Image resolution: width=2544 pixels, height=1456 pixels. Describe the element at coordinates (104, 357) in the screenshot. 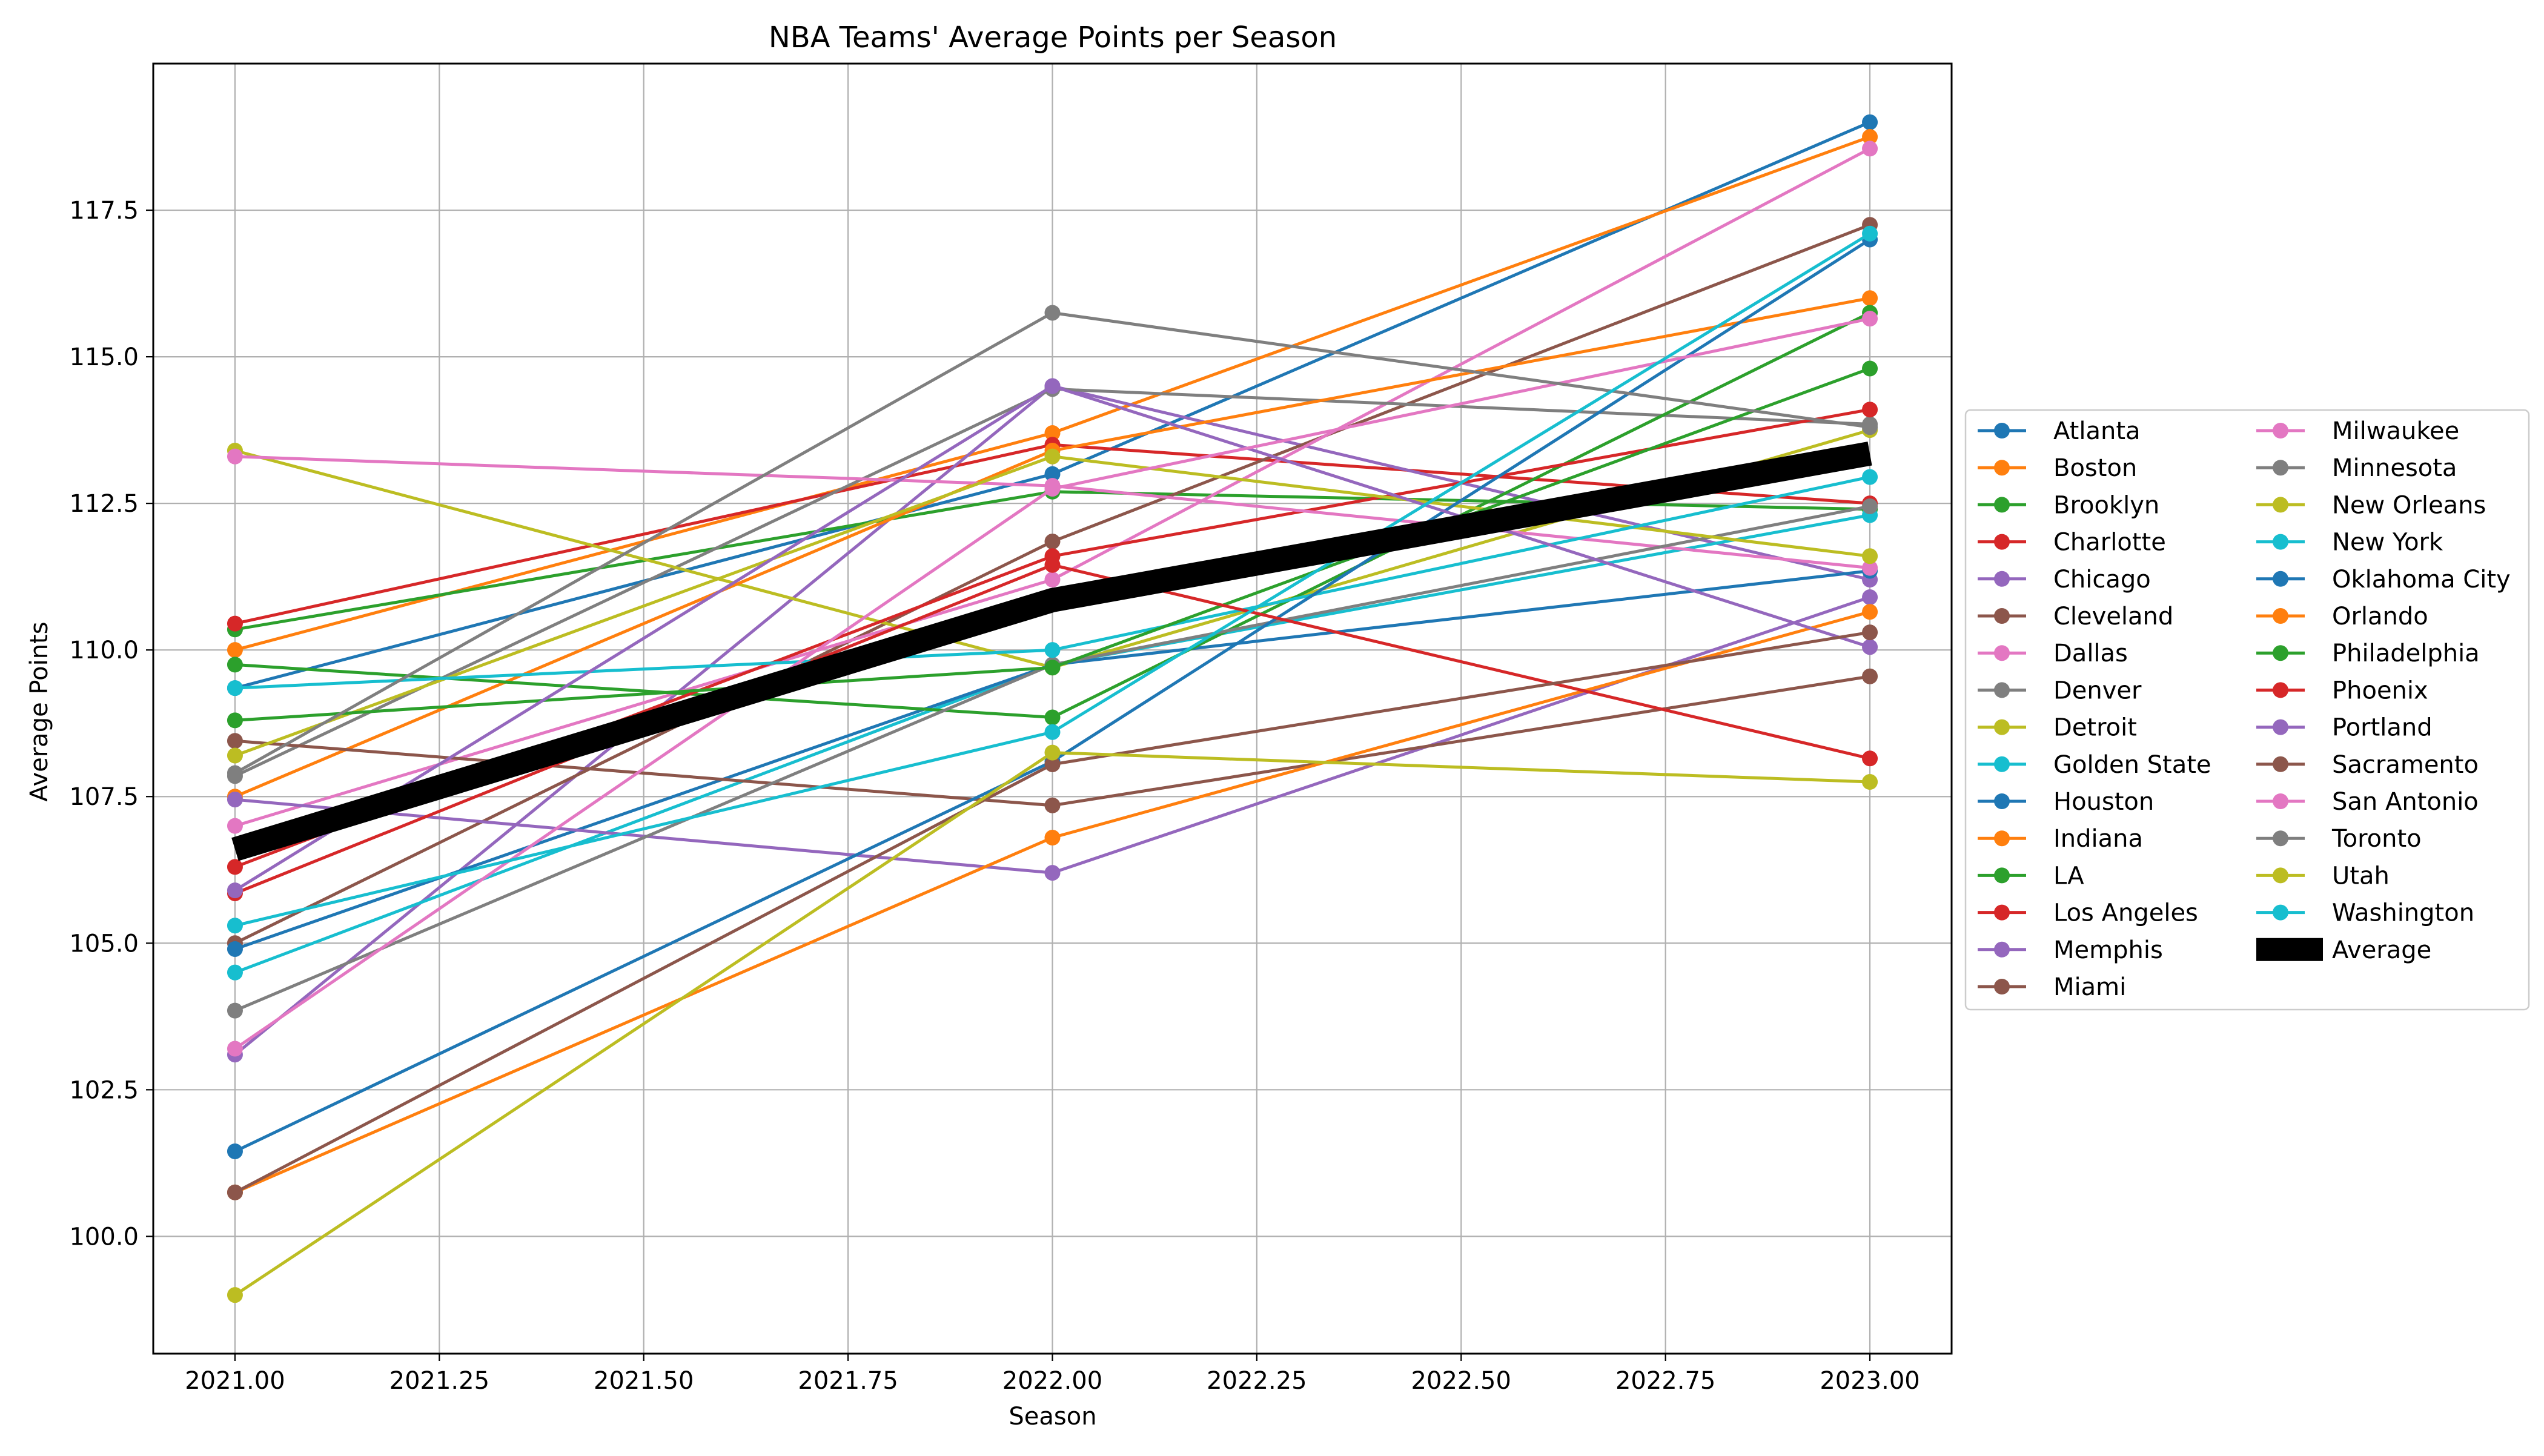

I see `y-tick-label: 115.0` at that location.